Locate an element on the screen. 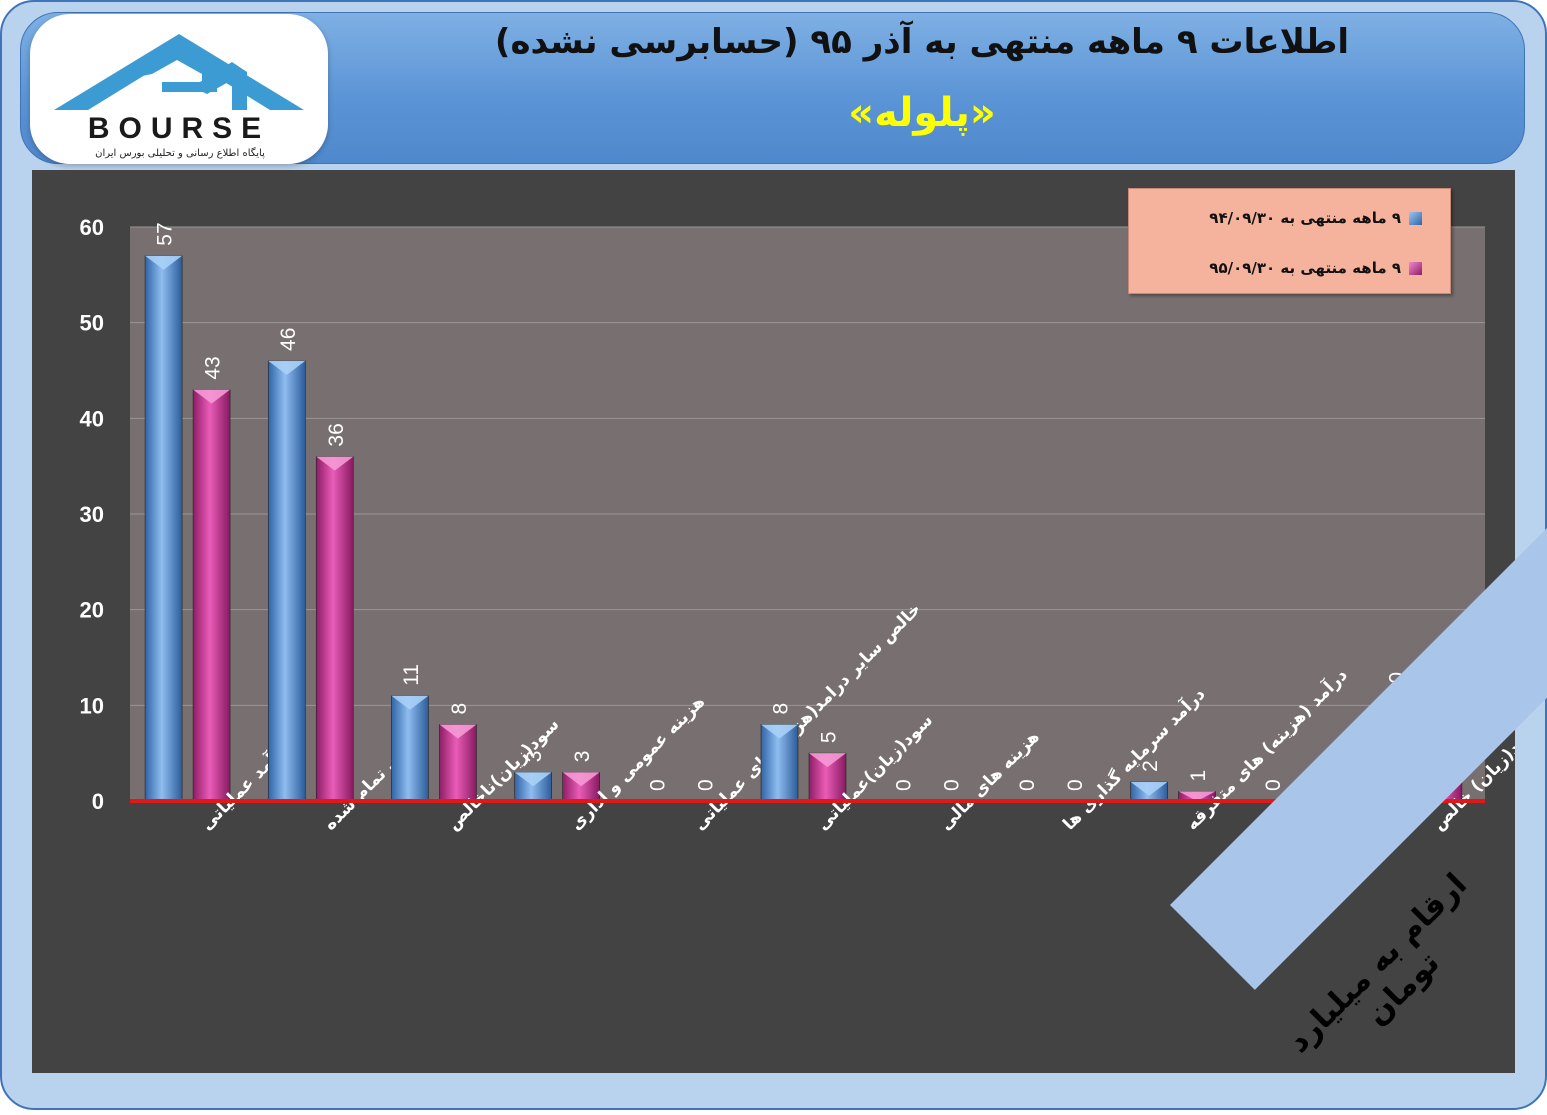  y-tick-label: 40 is located at coordinates (92, 418).